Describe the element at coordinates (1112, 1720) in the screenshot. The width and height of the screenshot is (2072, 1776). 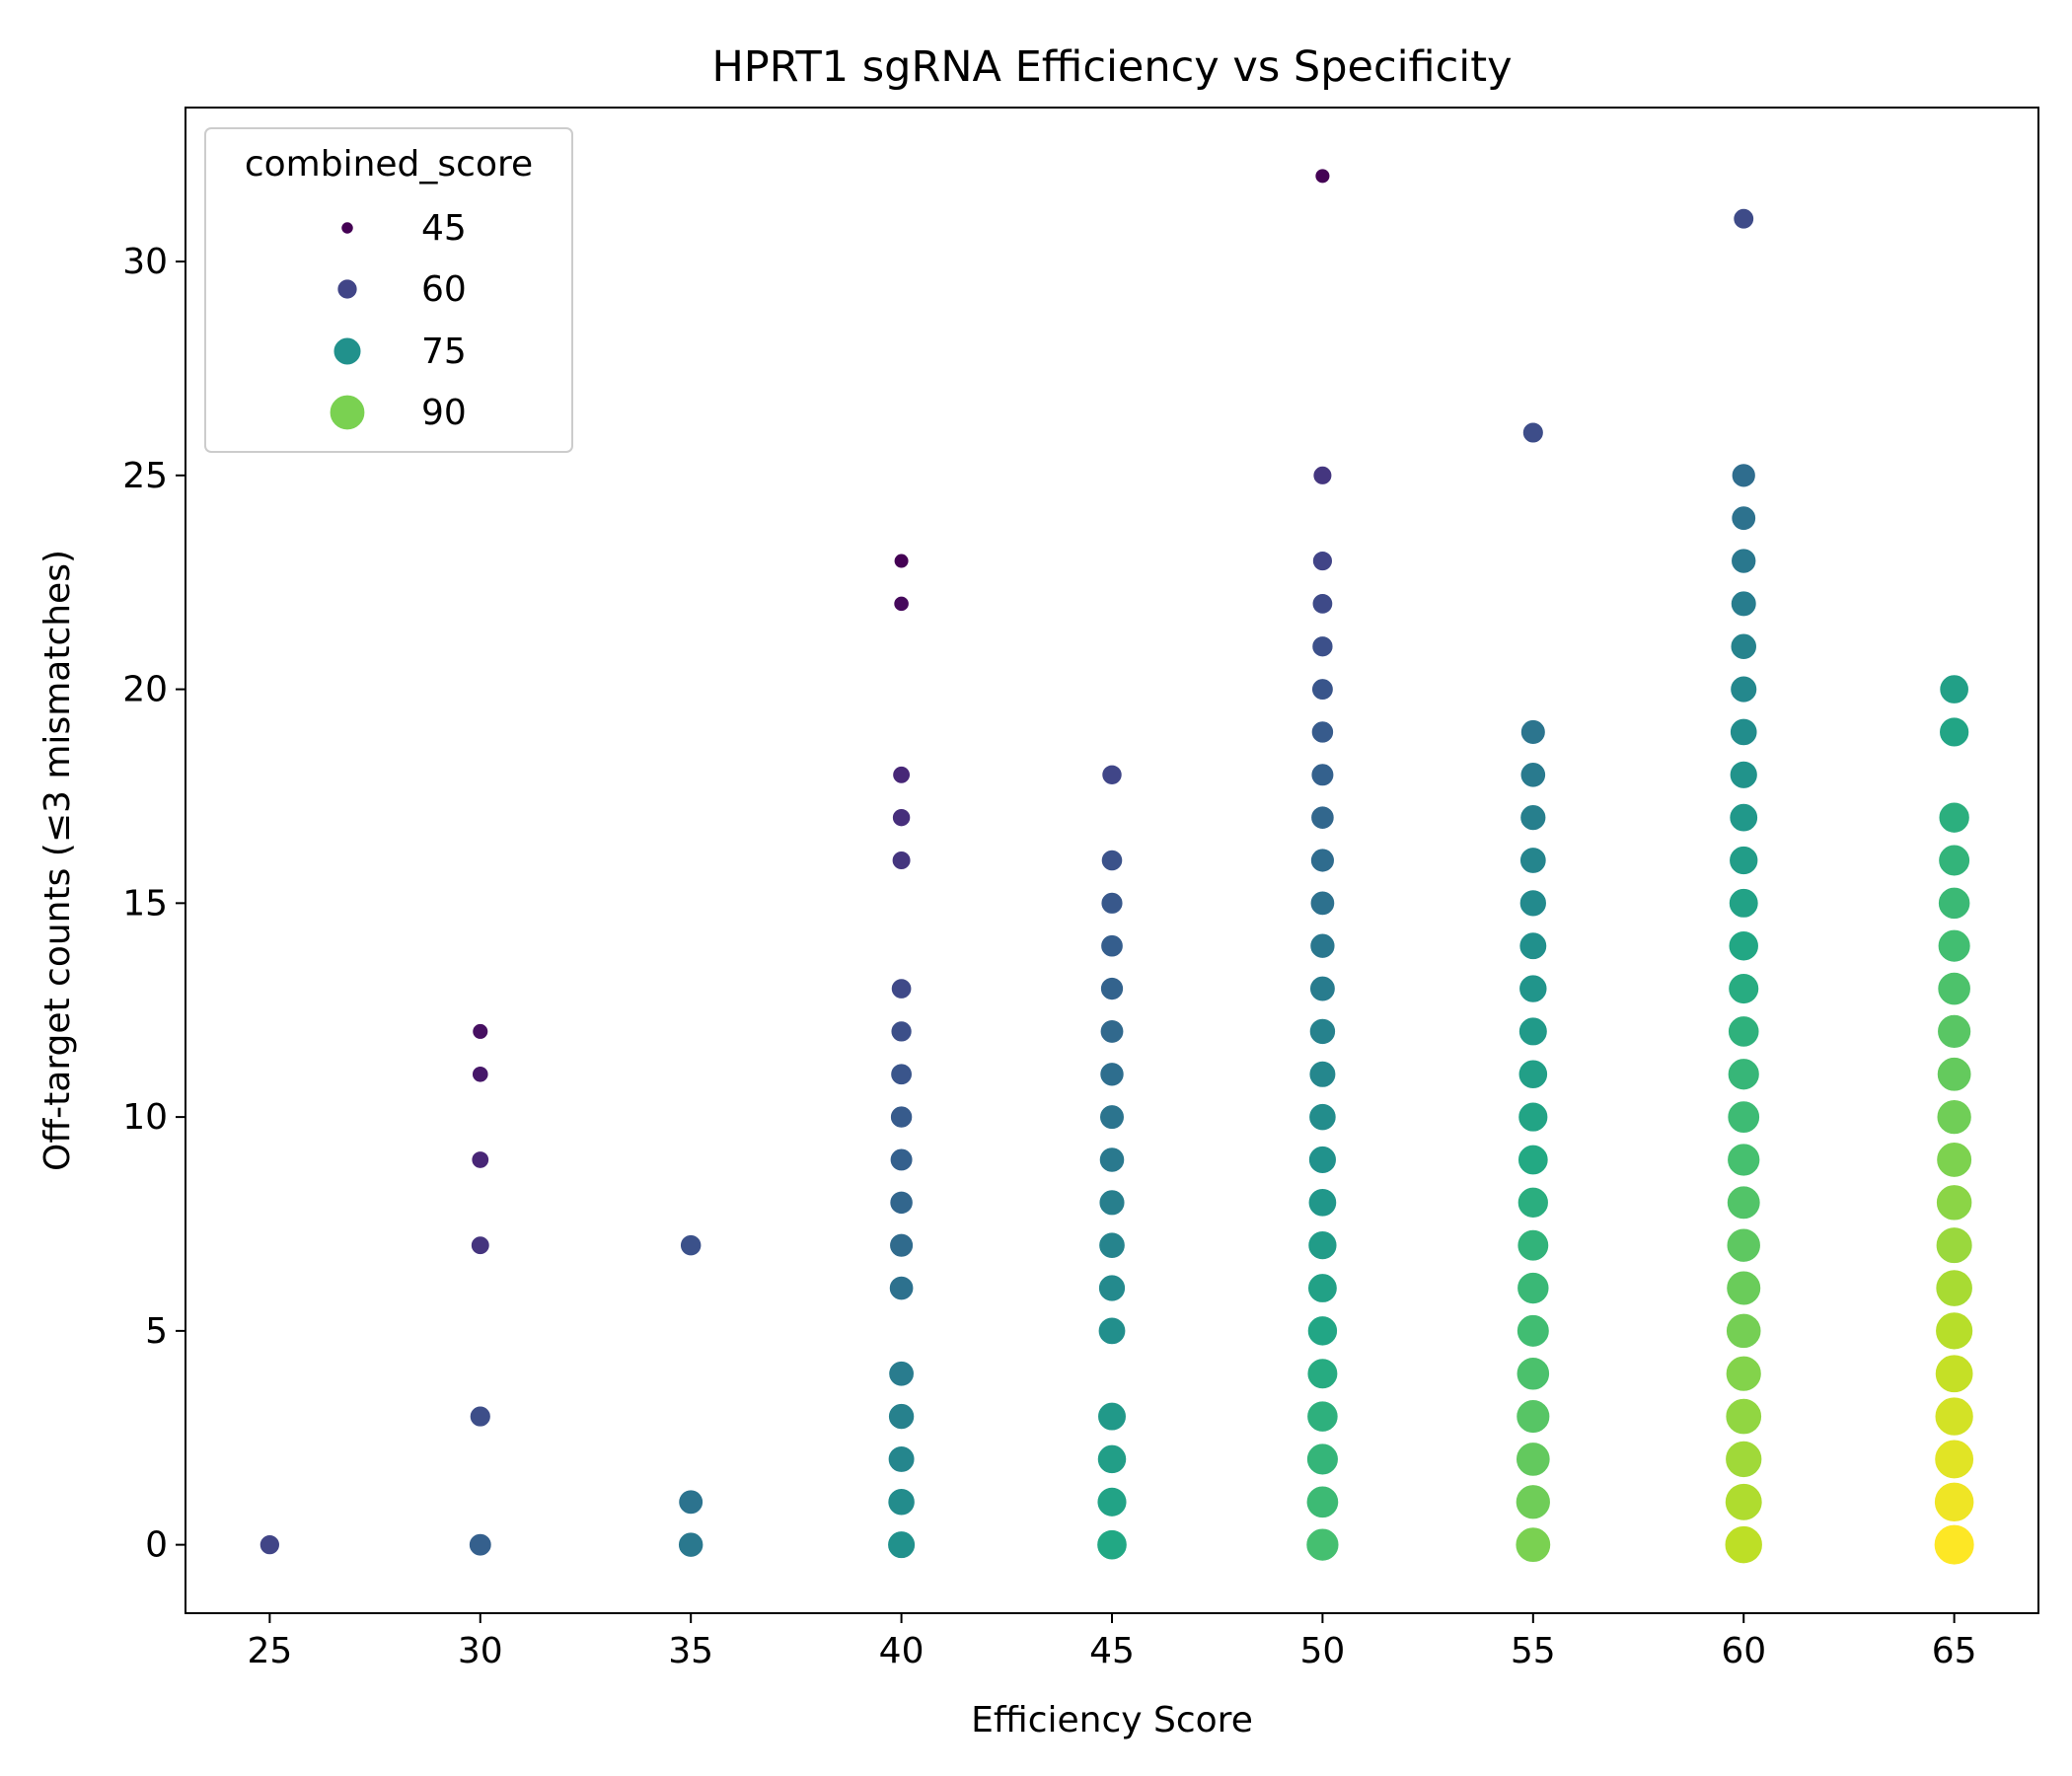
I see `x-axis-label: Efficiency Score` at that location.